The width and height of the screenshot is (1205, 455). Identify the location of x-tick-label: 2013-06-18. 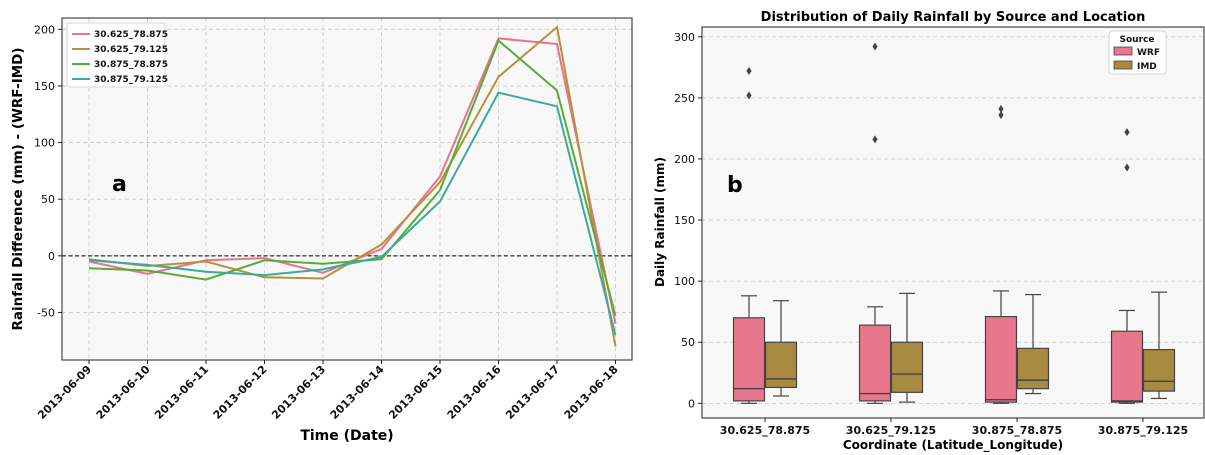
(591, 392).